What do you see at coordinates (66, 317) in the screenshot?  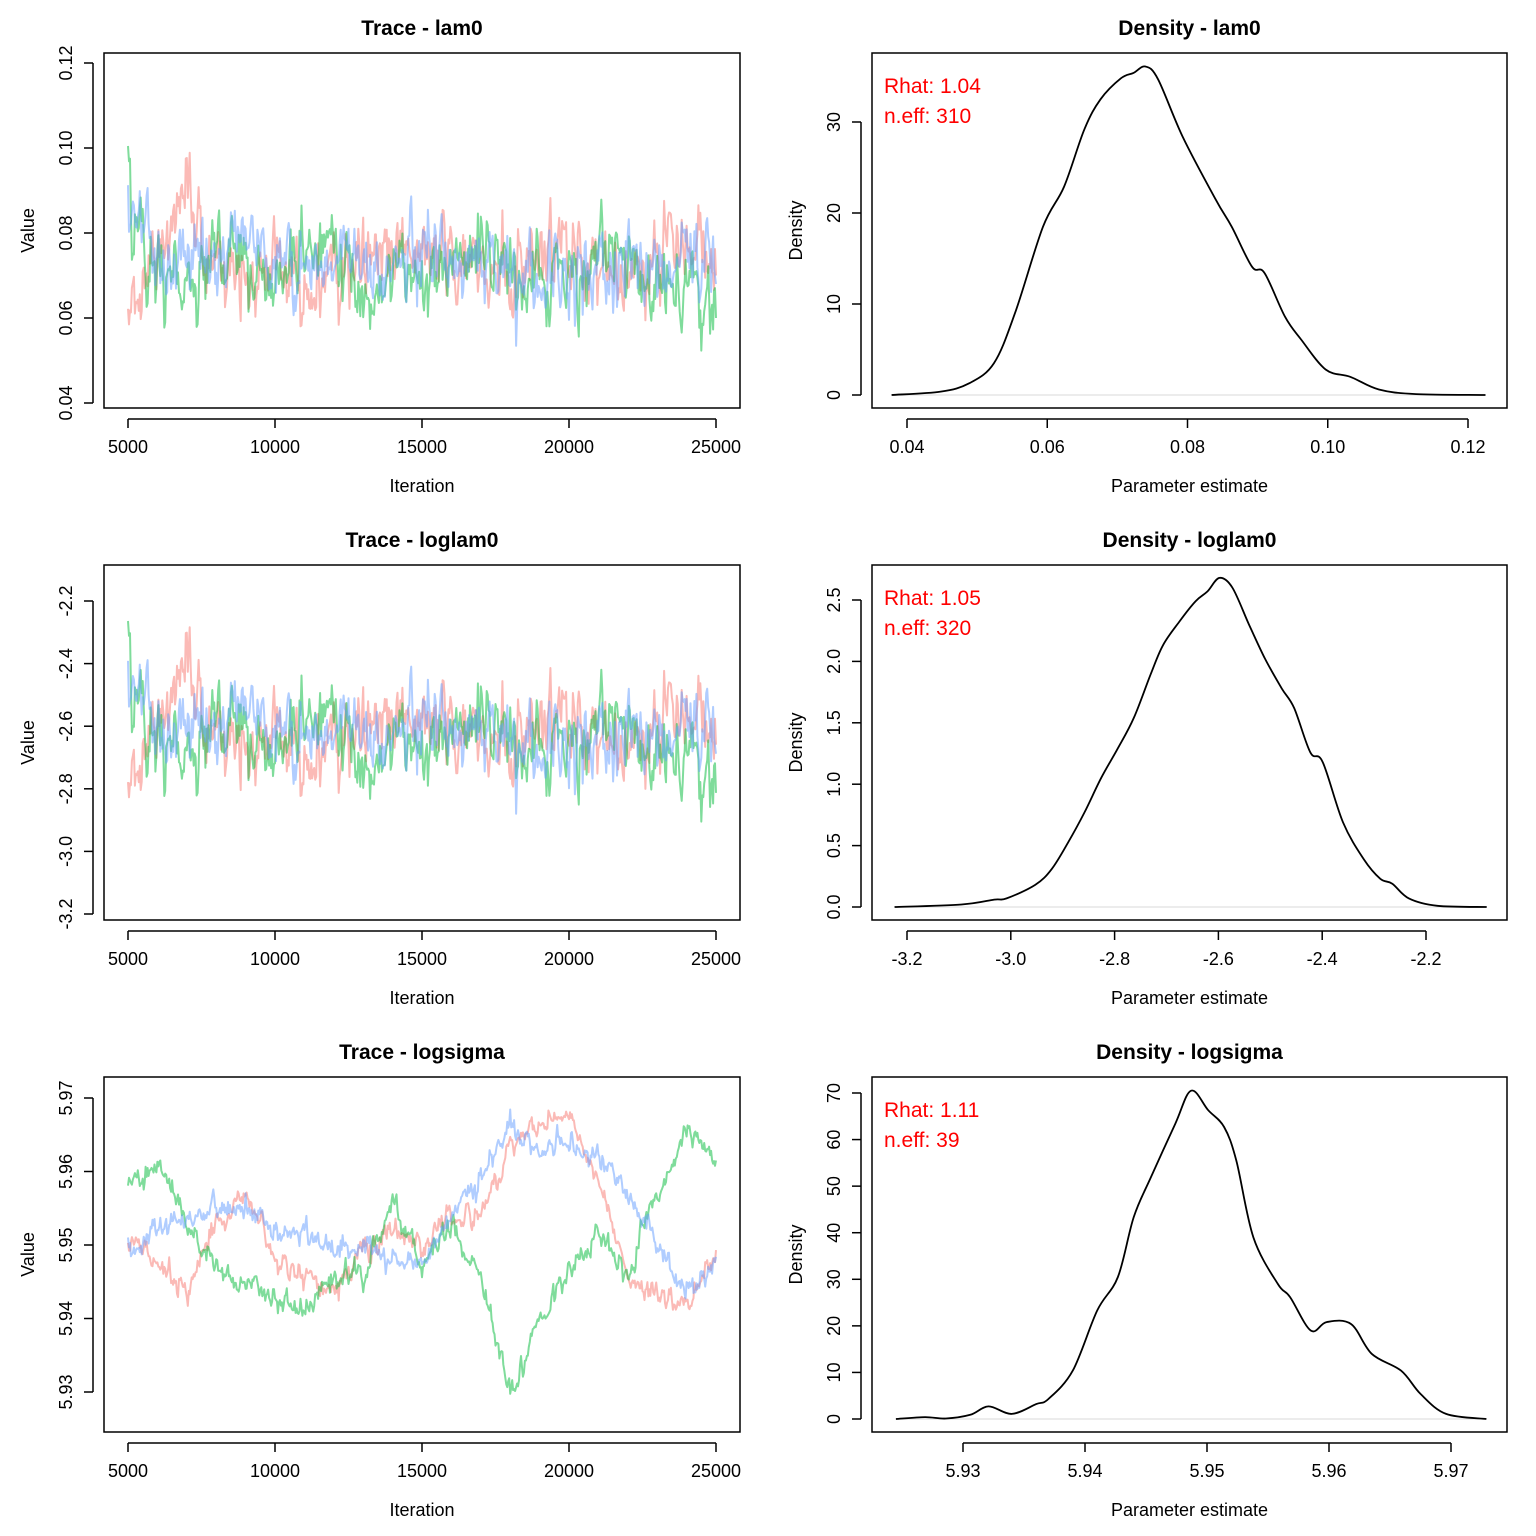 I see `y-tick-label: 0.06` at bounding box center [66, 317].